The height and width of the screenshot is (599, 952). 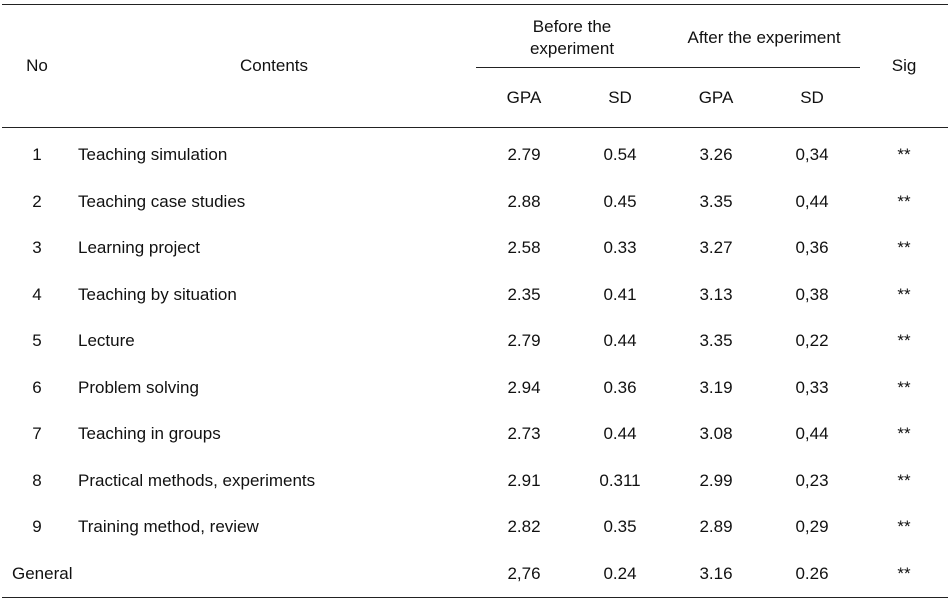 What do you see at coordinates (812, 294) in the screenshot?
I see `cell-sd-after: 0,38` at bounding box center [812, 294].